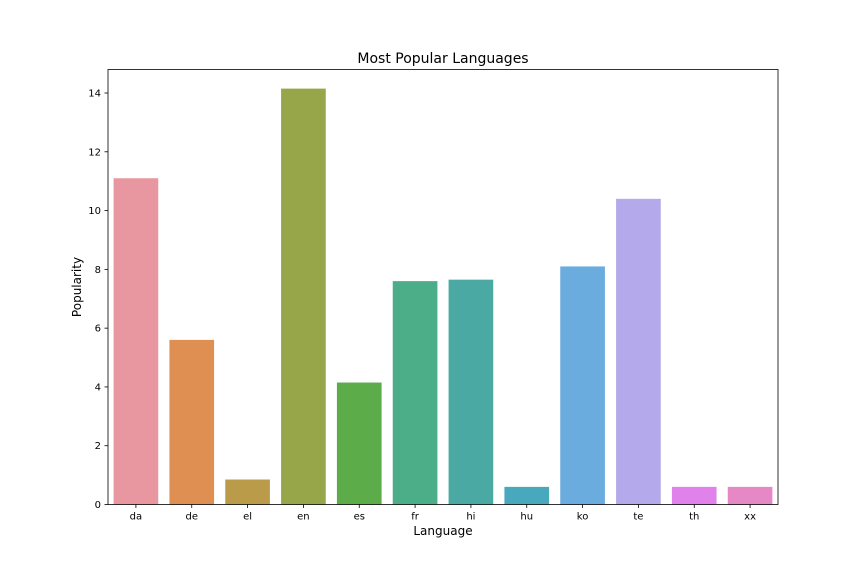 The width and height of the screenshot is (864, 580). What do you see at coordinates (98, 329) in the screenshot?
I see `y-tick-label: 6` at bounding box center [98, 329].